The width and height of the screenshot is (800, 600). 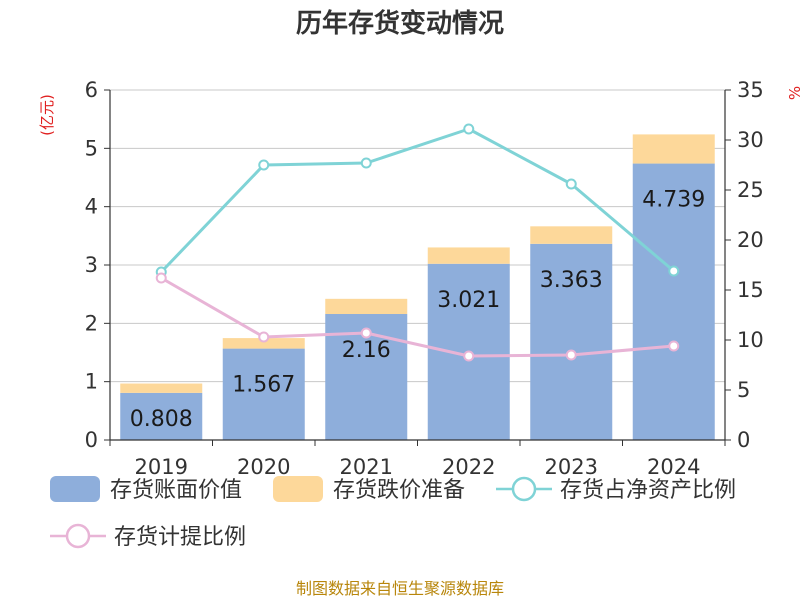 I want to click on bar-value-label: 3.363, so click(x=571, y=280).